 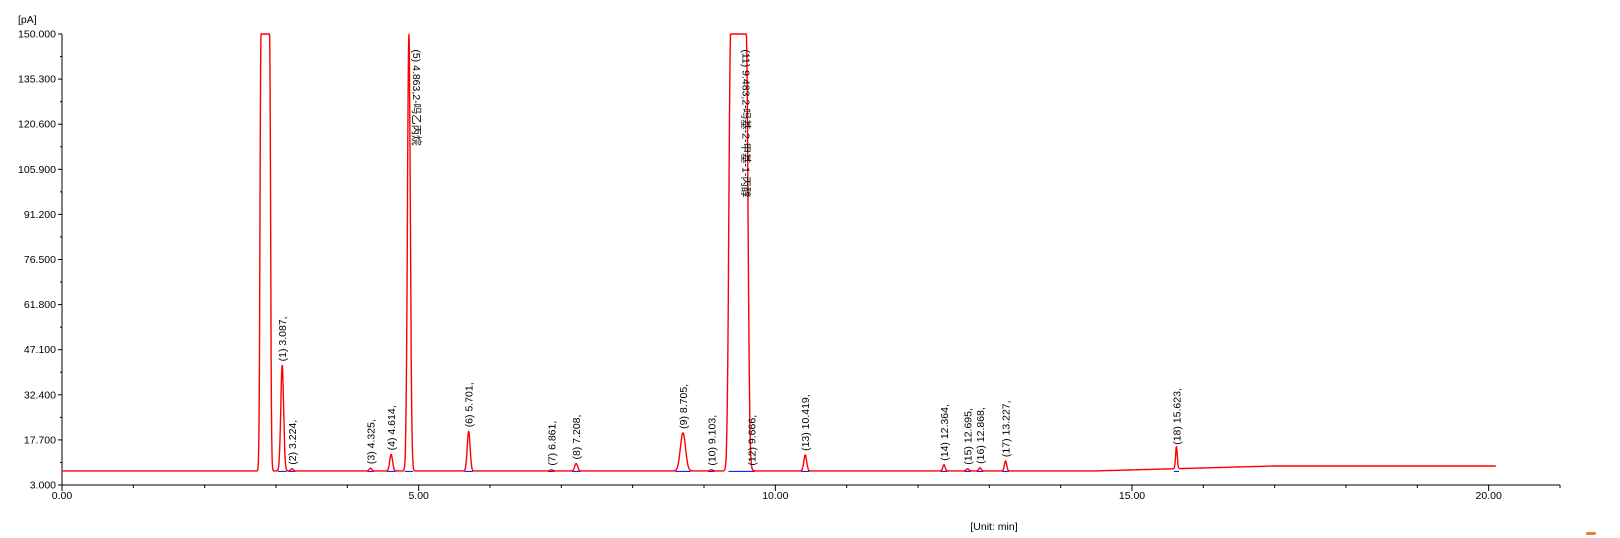 What do you see at coordinates (37, 80) in the screenshot?
I see `y-tick-label: 135.300` at bounding box center [37, 80].